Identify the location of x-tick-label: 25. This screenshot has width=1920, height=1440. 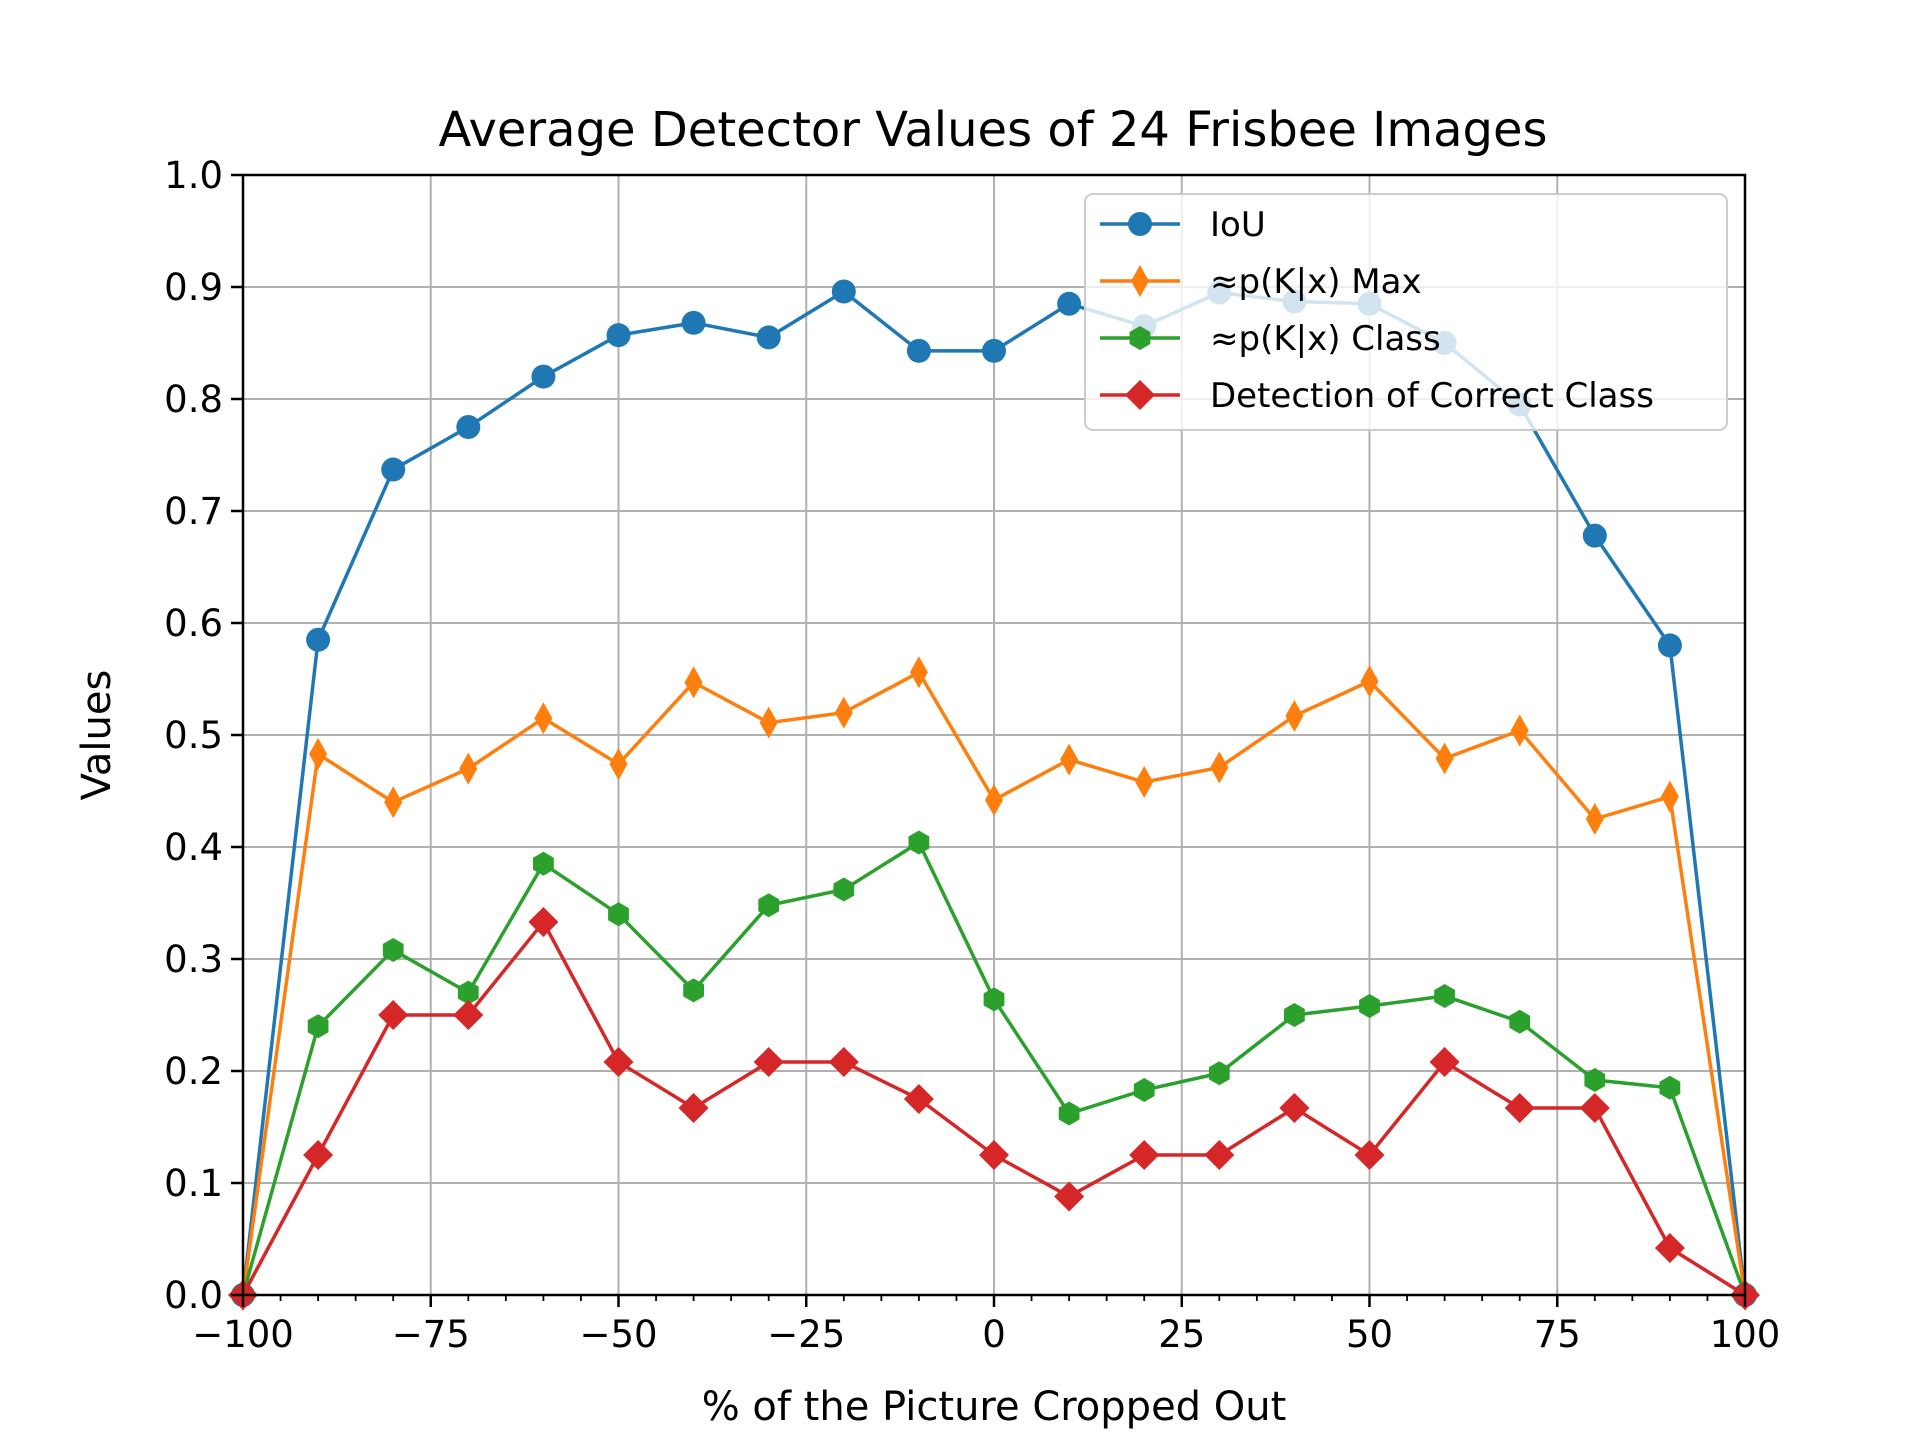
(1181, 1334).